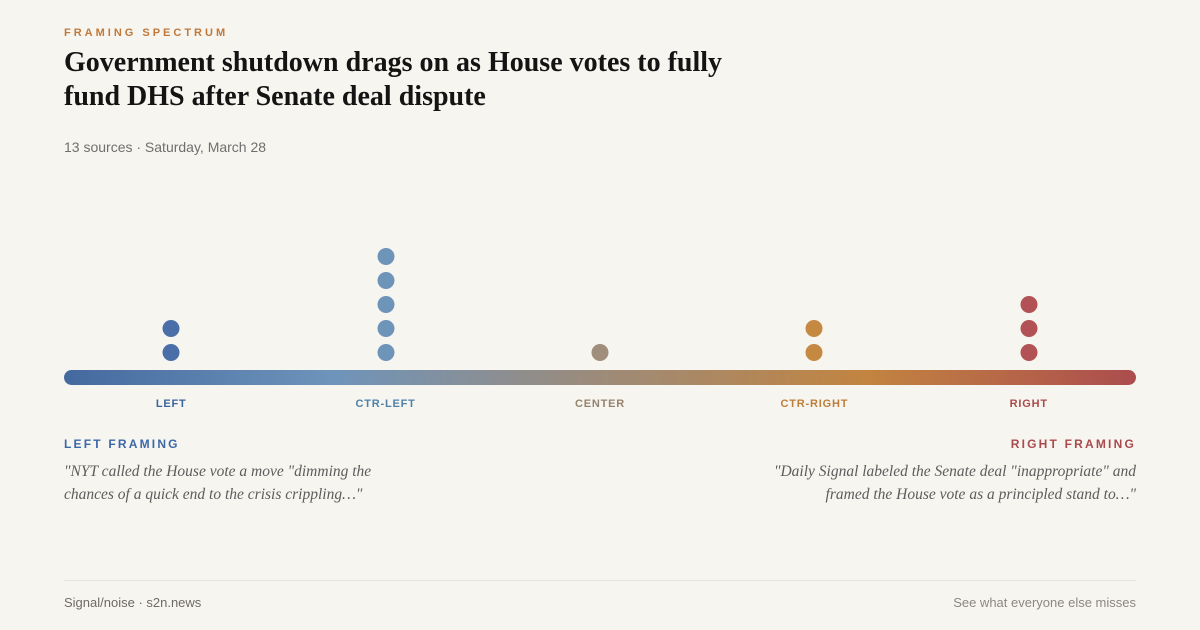 The image size is (1200, 630). Describe the element at coordinates (814, 340) in the screenshot. I see `dot-column-ctr-right` at that location.